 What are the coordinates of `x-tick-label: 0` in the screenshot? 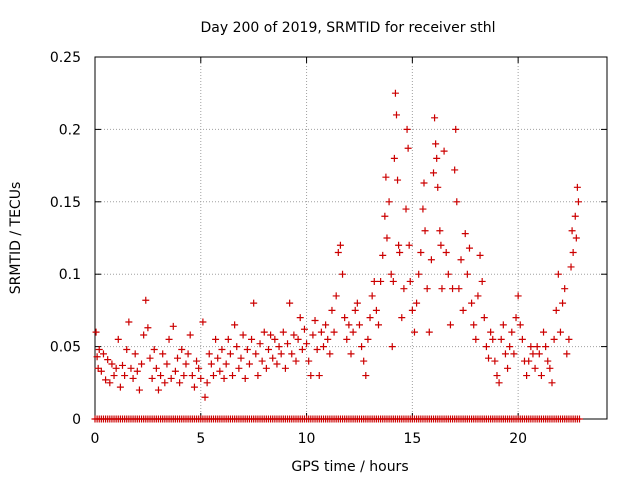 It's located at (95, 439).